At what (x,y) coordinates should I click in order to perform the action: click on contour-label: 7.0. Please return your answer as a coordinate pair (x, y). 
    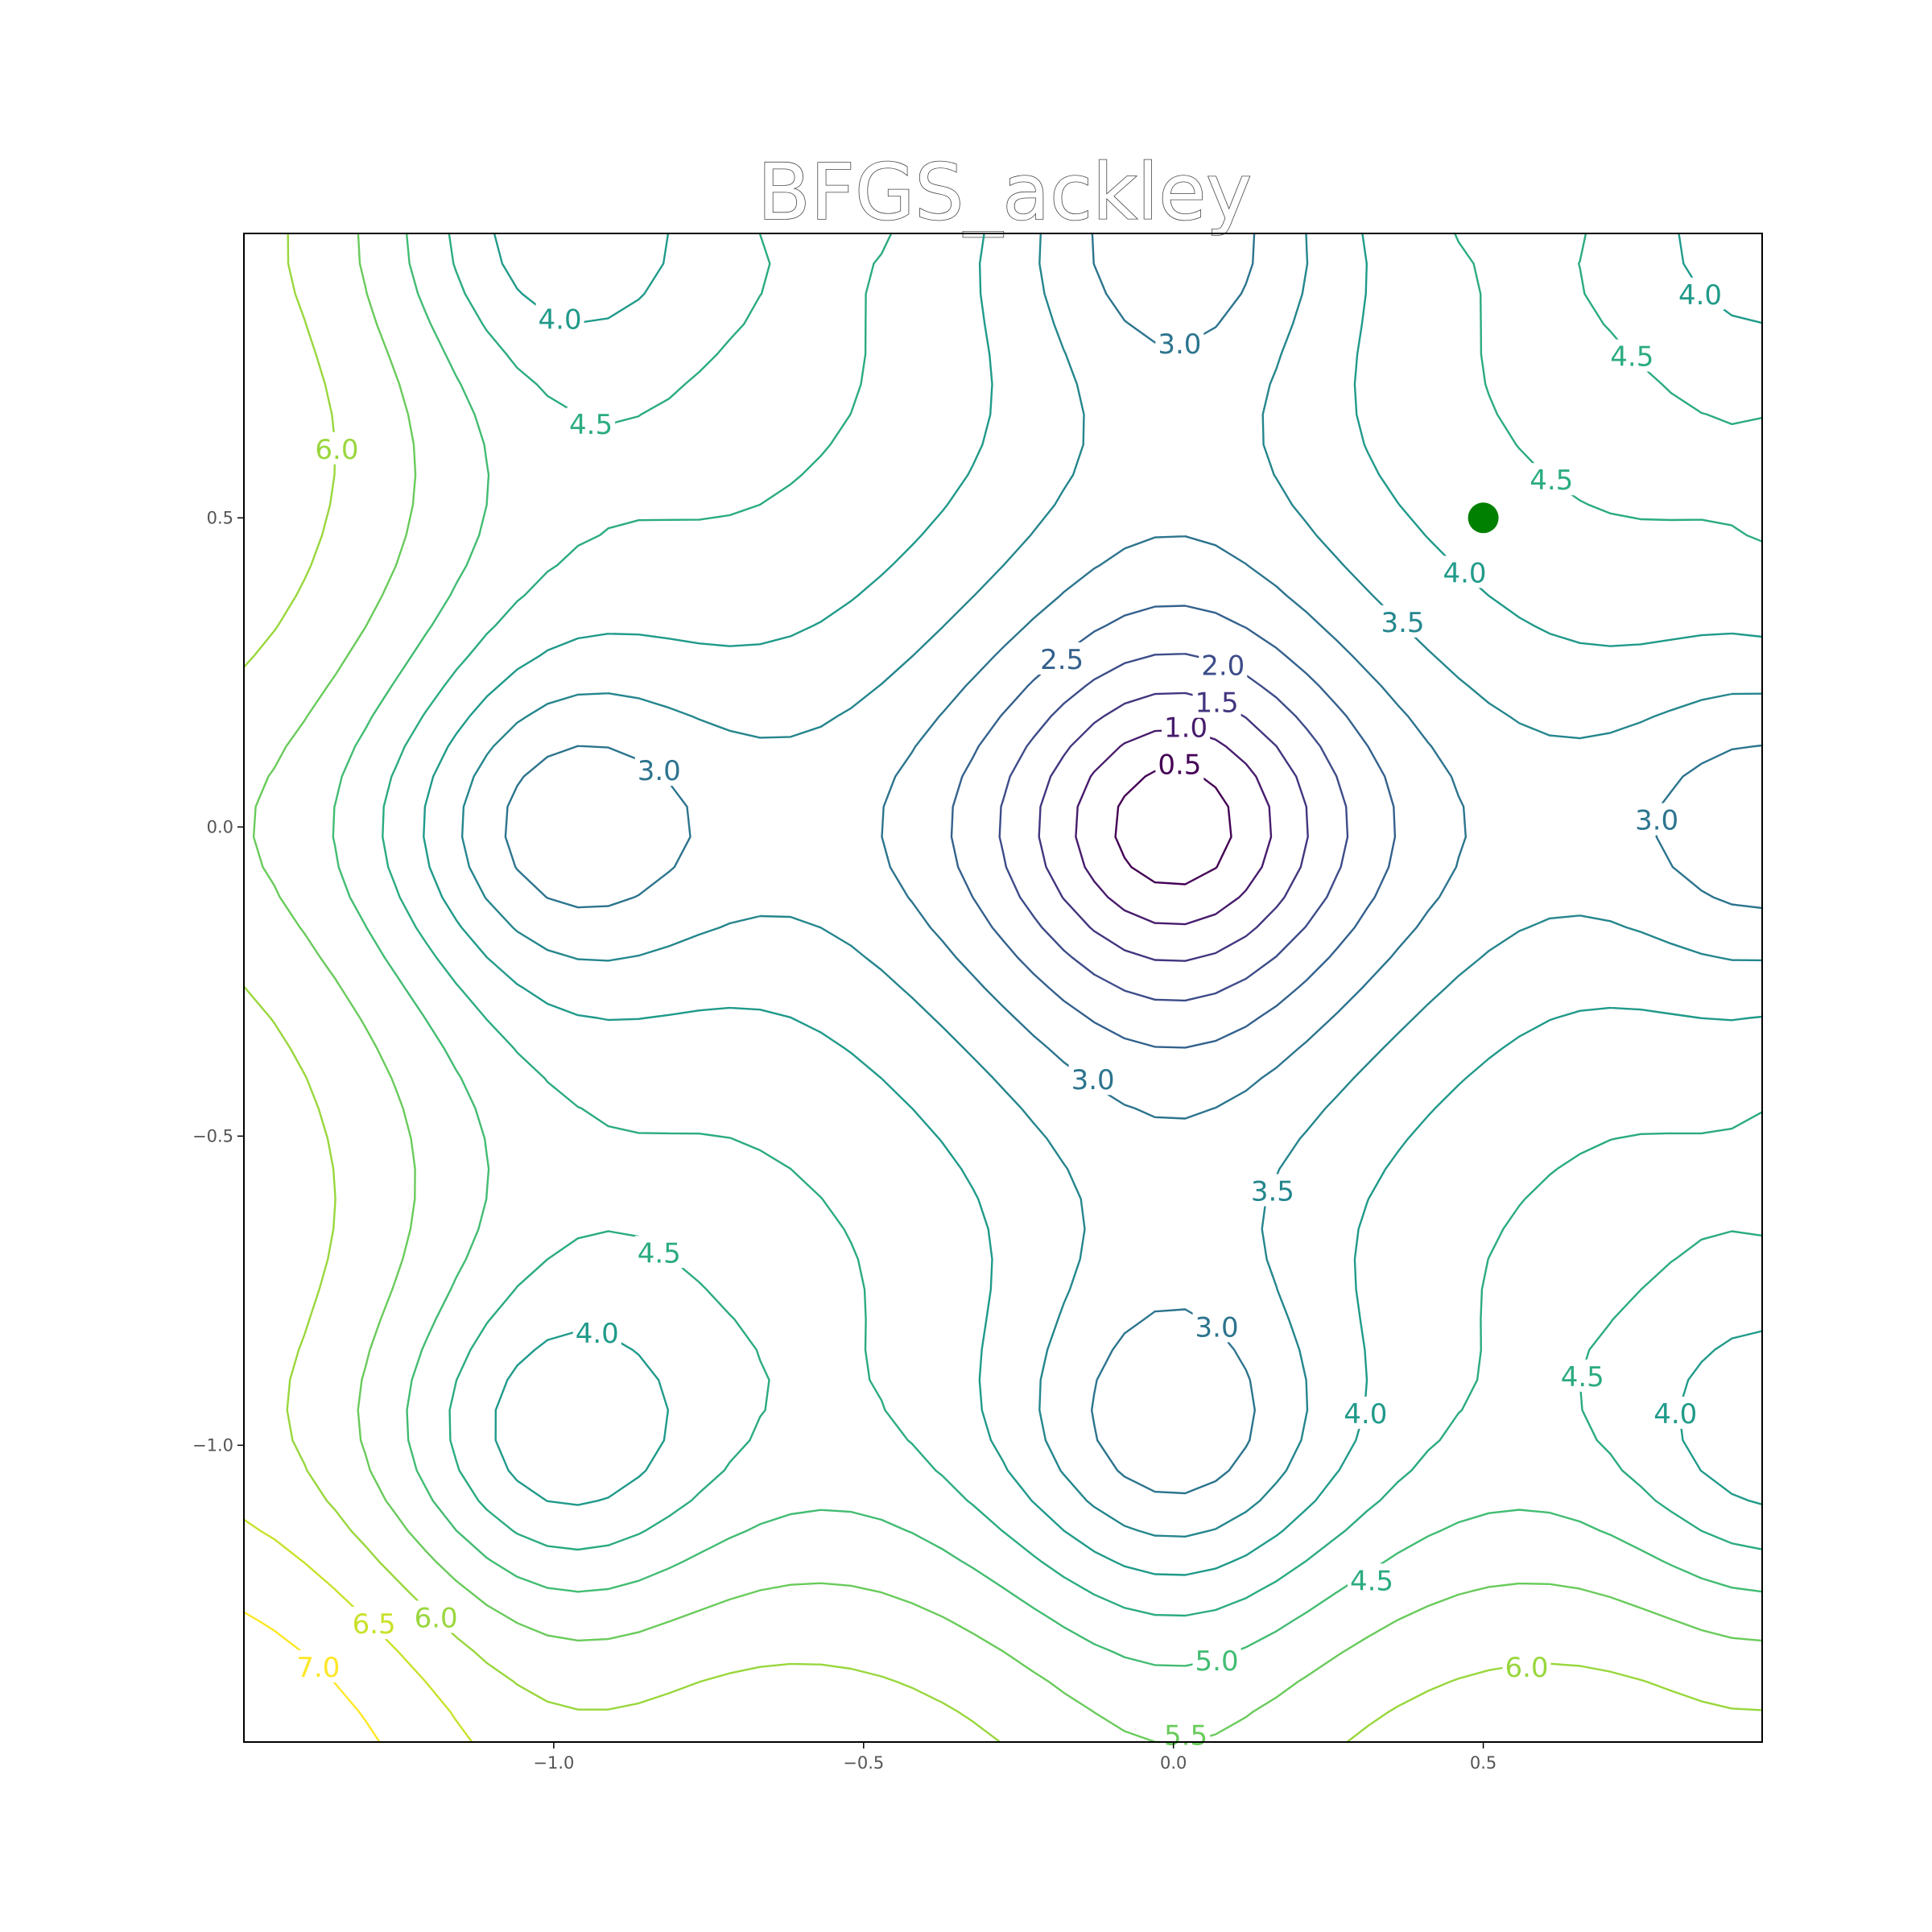
    Looking at the image, I should click on (318, 1668).